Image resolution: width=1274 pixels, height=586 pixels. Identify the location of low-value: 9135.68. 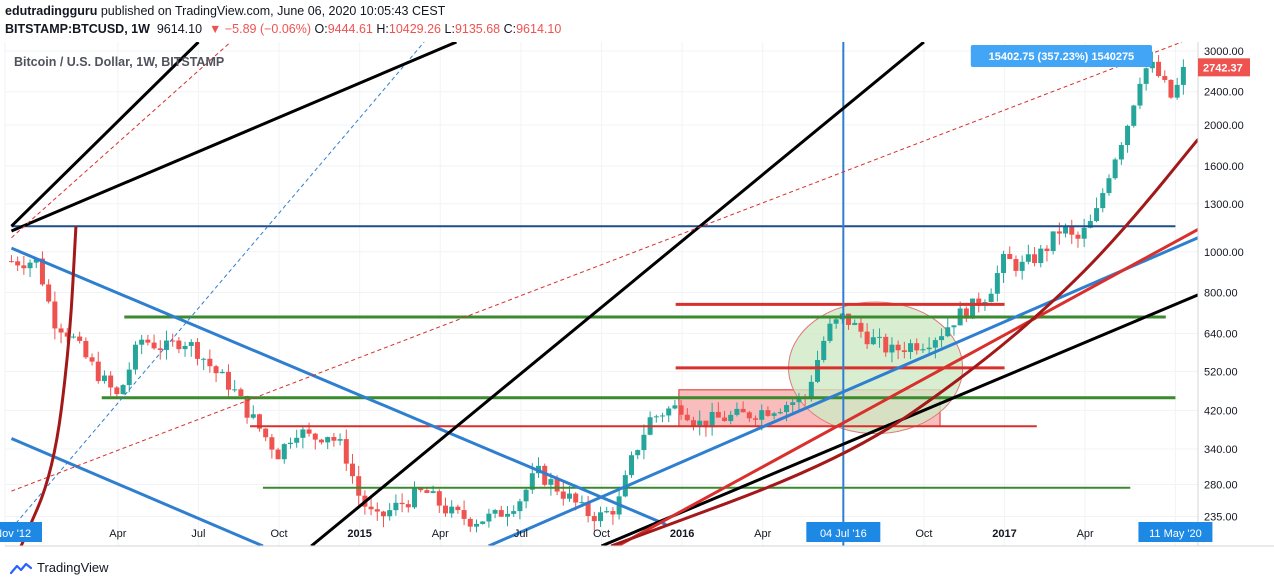
(477, 29).